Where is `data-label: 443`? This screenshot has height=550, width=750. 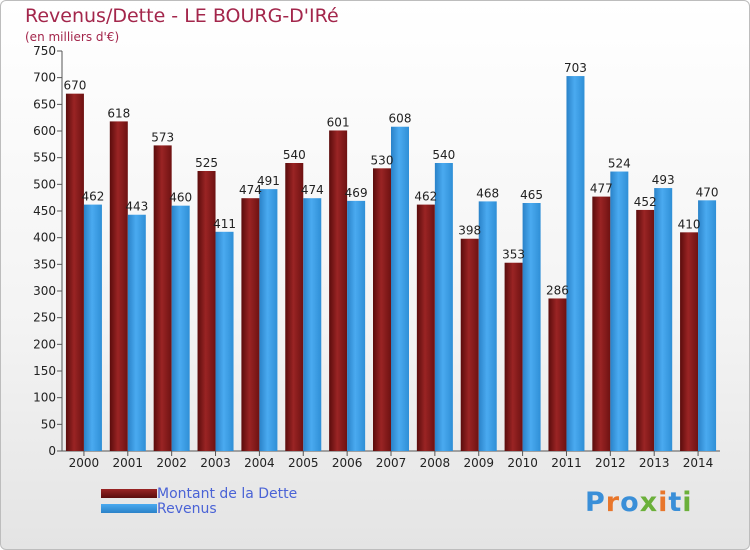 data-label: 443 is located at coordinates (136, 207).